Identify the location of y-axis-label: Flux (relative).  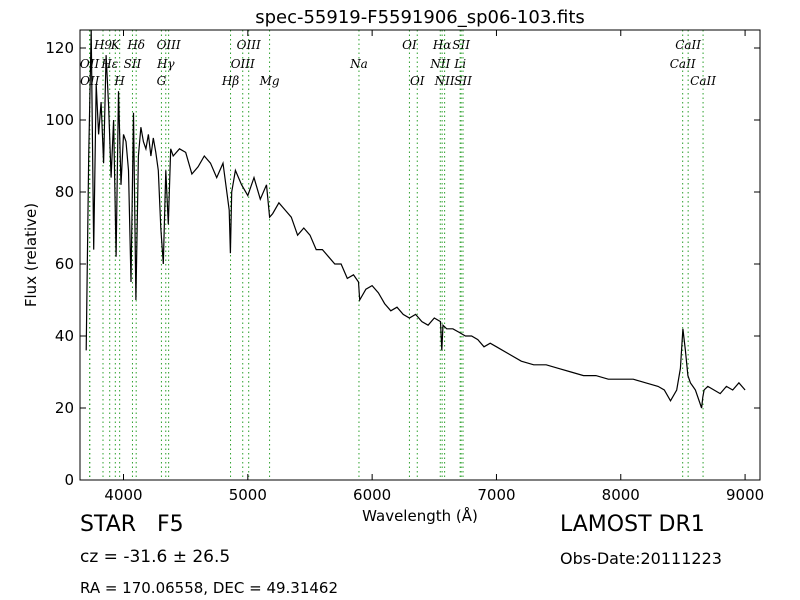
(31, 255).